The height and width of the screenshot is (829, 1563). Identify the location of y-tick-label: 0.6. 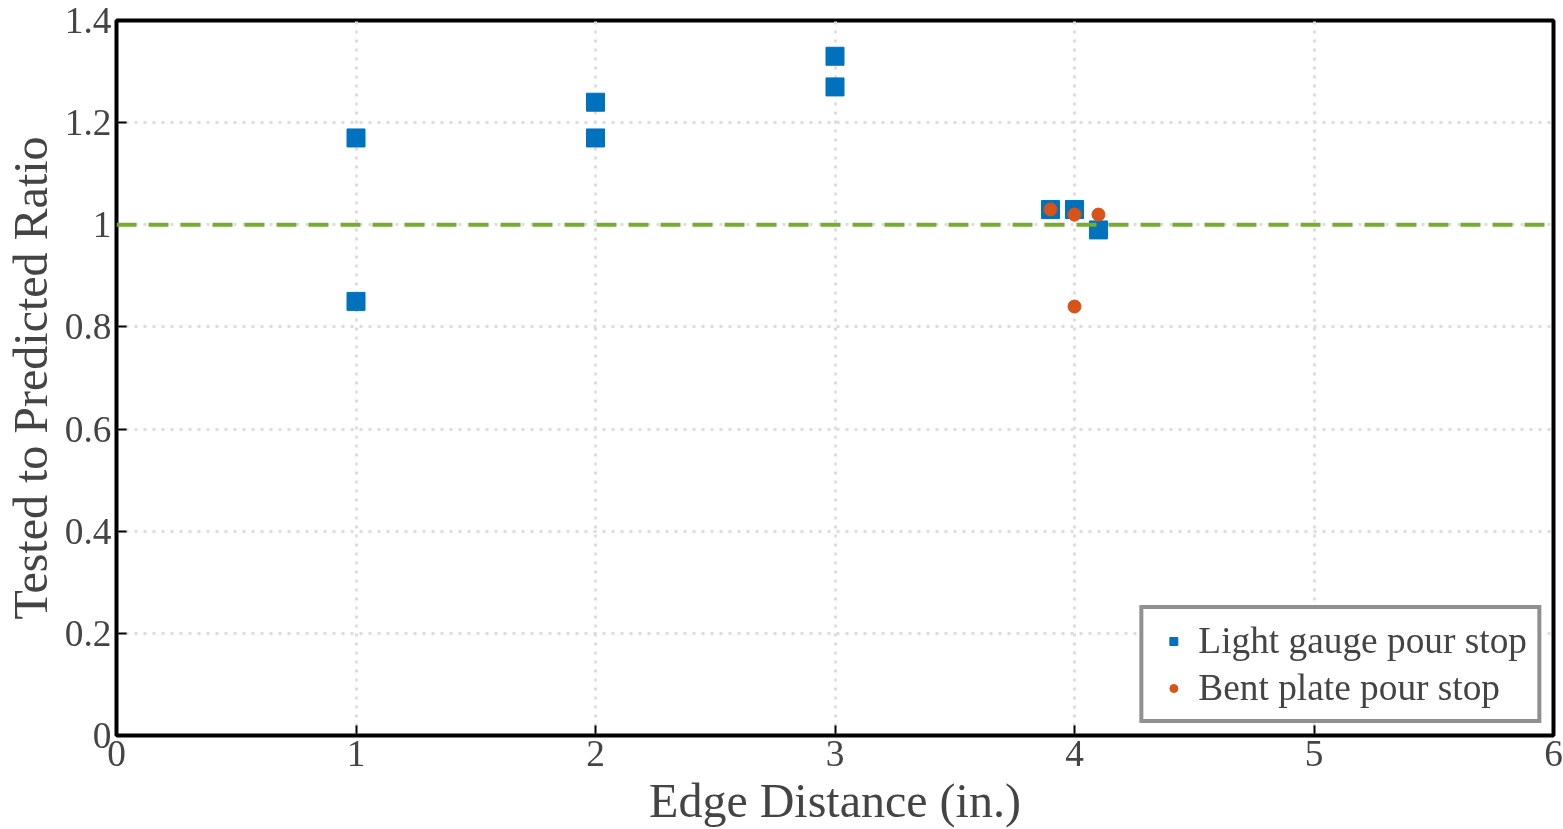
(88, 429).